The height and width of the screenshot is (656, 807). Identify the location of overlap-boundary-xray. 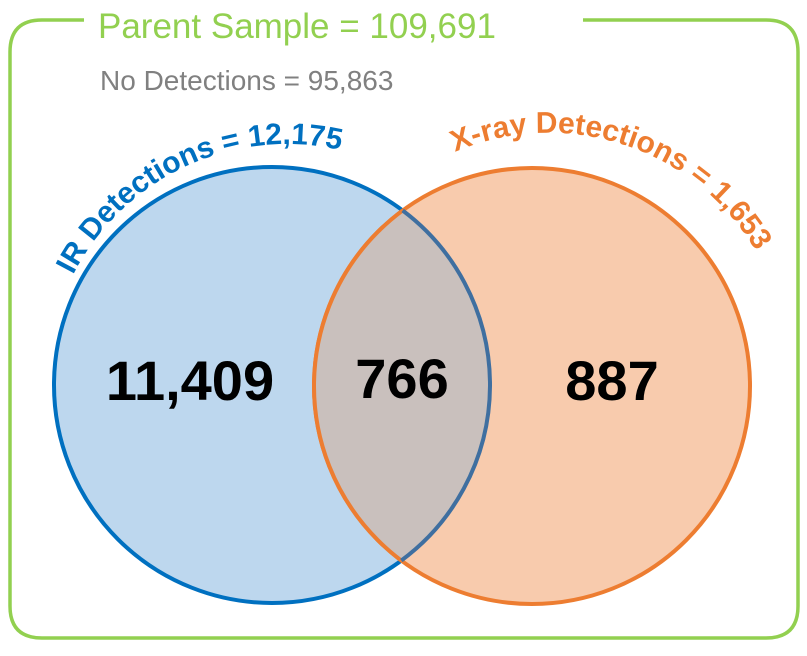
(401, 385).